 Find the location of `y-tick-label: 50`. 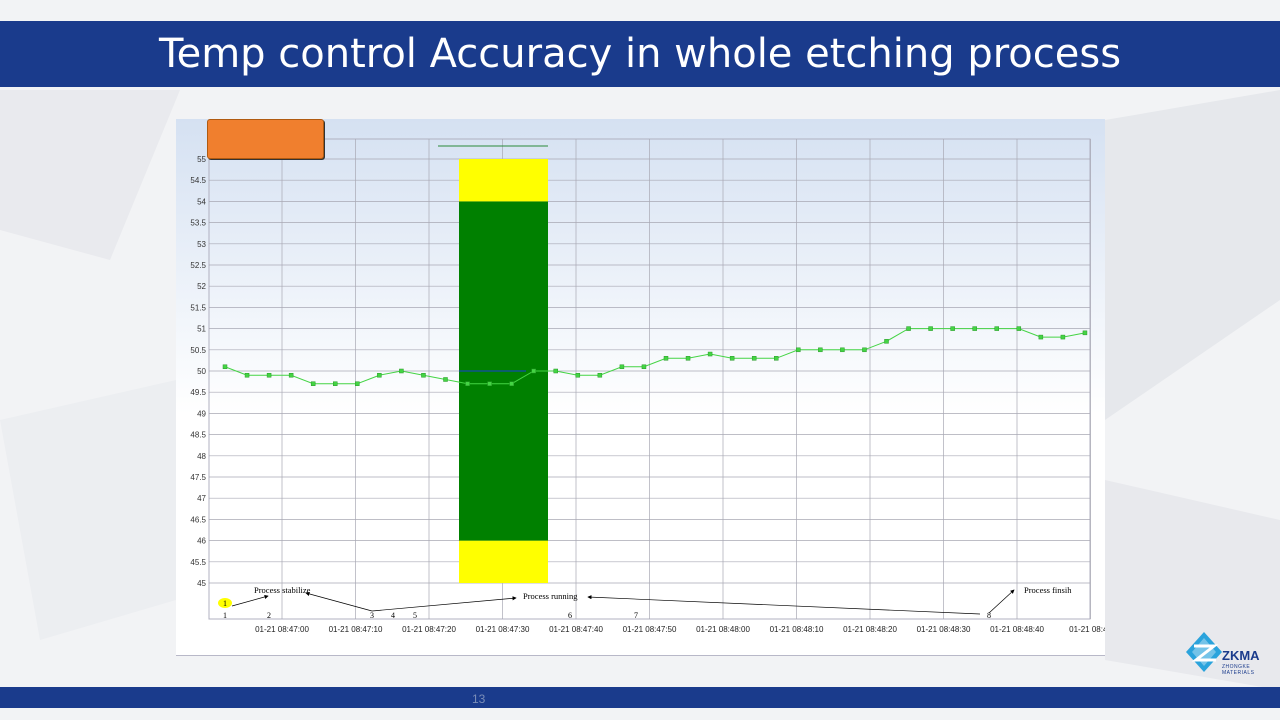

y-tick-label: 50 is located at coordinates (201, 371).